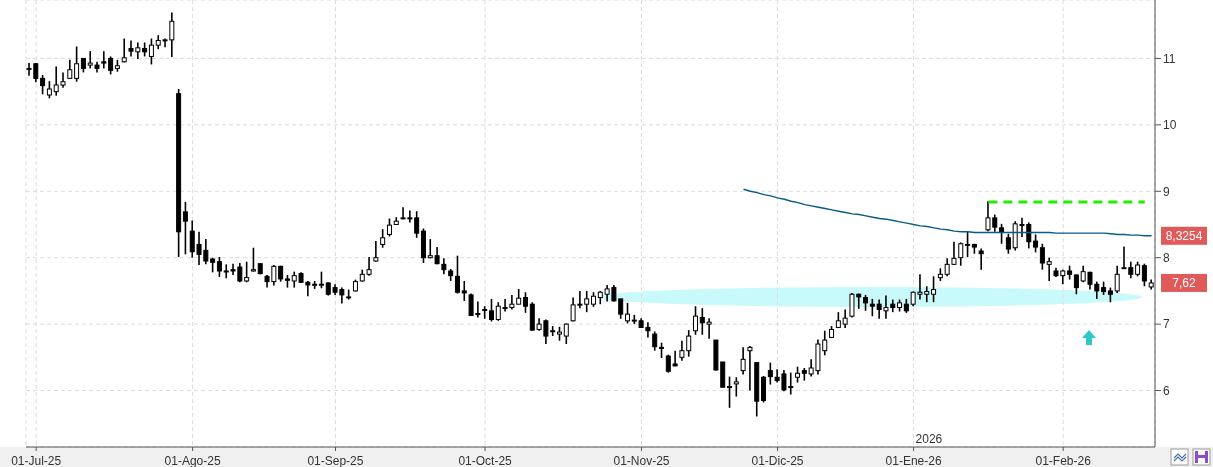  What do you see at coordinates (641, 460) in the screenshot?
I see `x-tick-label: 01-Nov-25` at bounding box center [641, 460].